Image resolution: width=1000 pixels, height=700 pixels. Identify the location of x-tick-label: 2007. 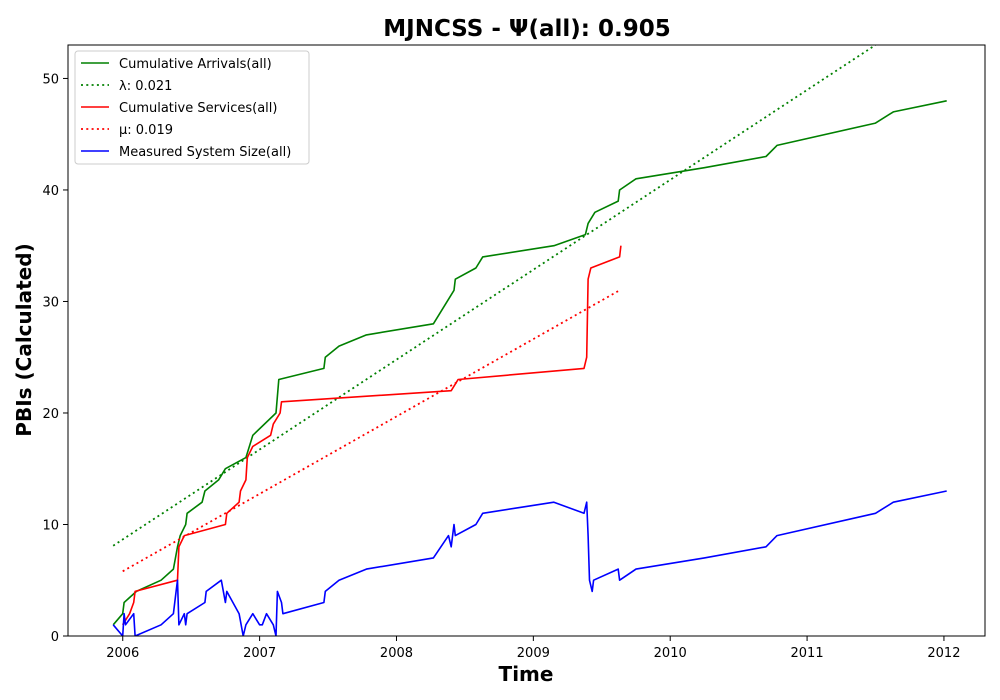
(259, 653).